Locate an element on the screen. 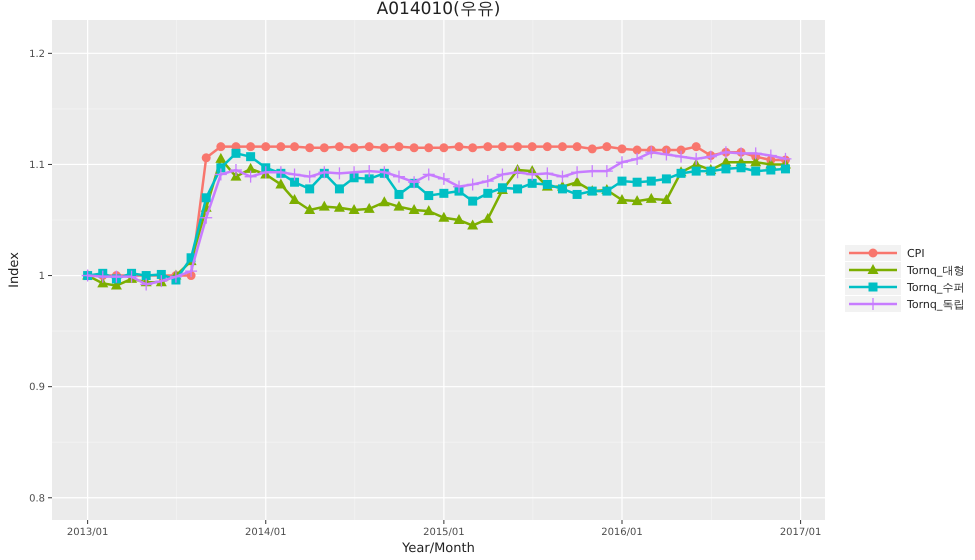 The image size is (975, 560). y-tick-label: 1.1 is located at coordinates (37, 165).